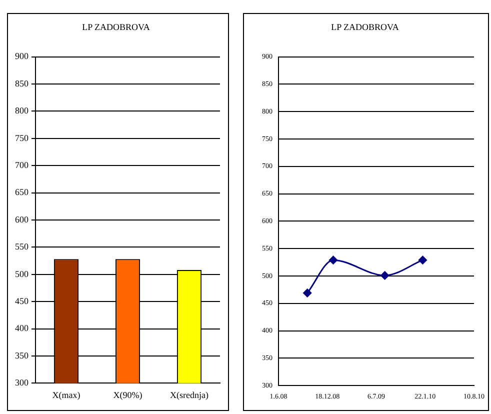 The width and height of the screenshot is (491, 414). What do you see at coordinates (22, 192) in the screenshot?
I see `y-tick-label: 650` at bounding box center [22, 192].